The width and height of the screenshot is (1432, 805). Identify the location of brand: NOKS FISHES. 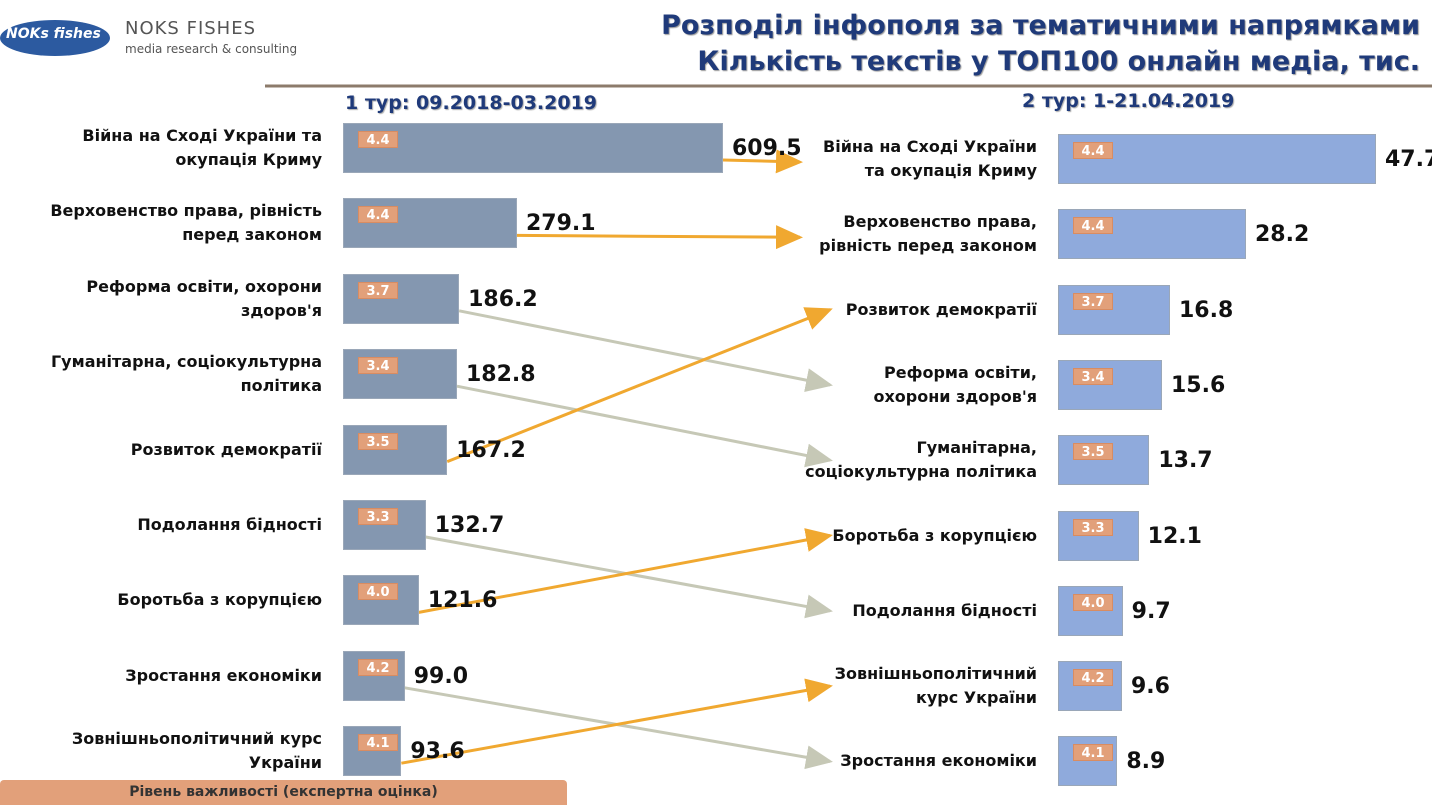
(191, 28).